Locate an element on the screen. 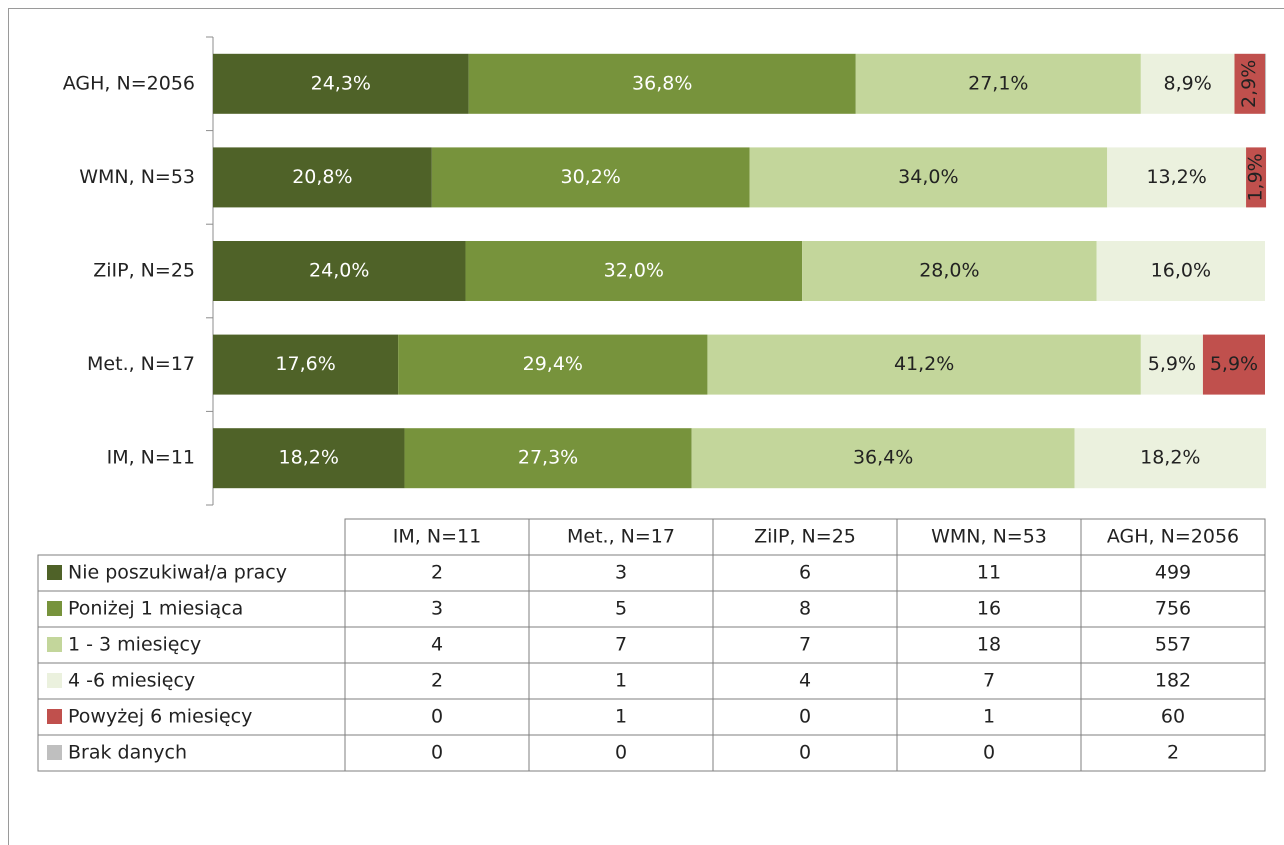 This screenshot has width=1284, height=845. category-label: IM, N=11 is located at coordinates (151, 458).